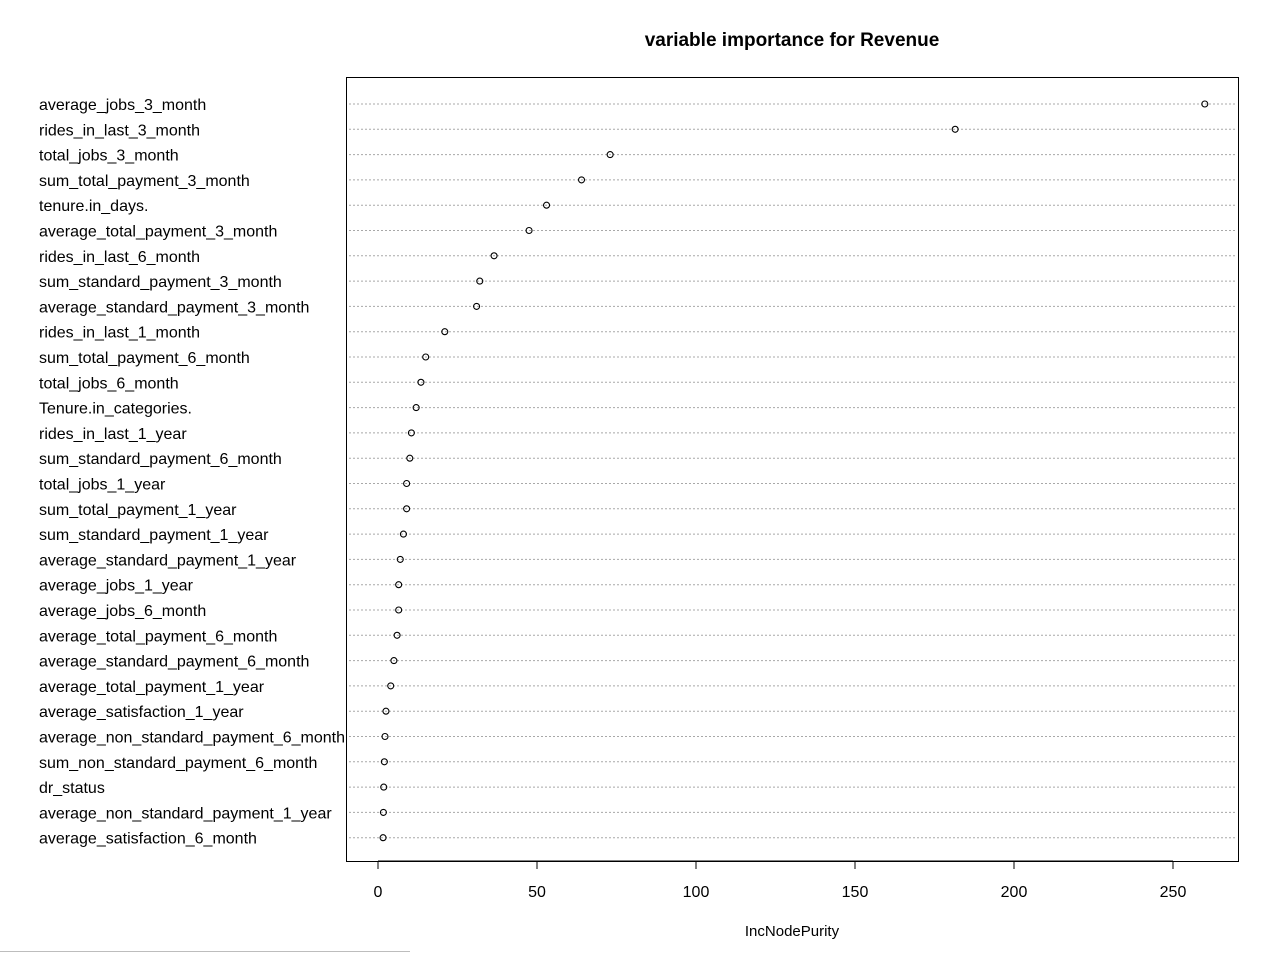 The height and width of the screenshot is (958, 1269). Describe the element at coordinates (144, 358) in the screenshot. I see `variable-label: sum_total_payment_6_month` at that location.